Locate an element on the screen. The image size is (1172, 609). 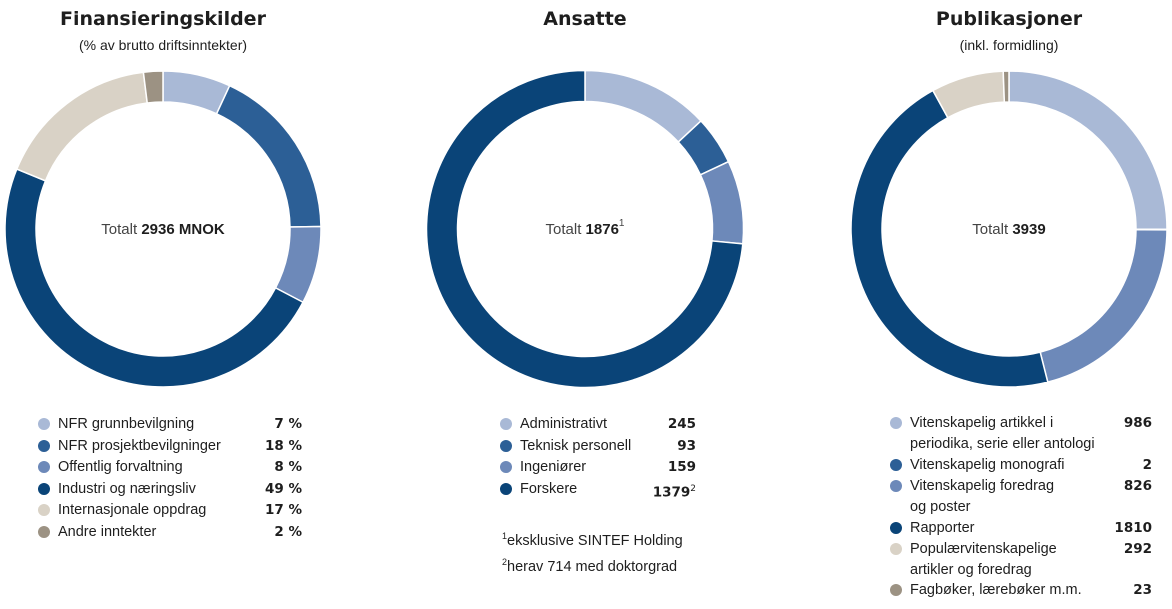
footnote-2-text: herav 714 med doktorgrad is located at coordinates (592, 566).